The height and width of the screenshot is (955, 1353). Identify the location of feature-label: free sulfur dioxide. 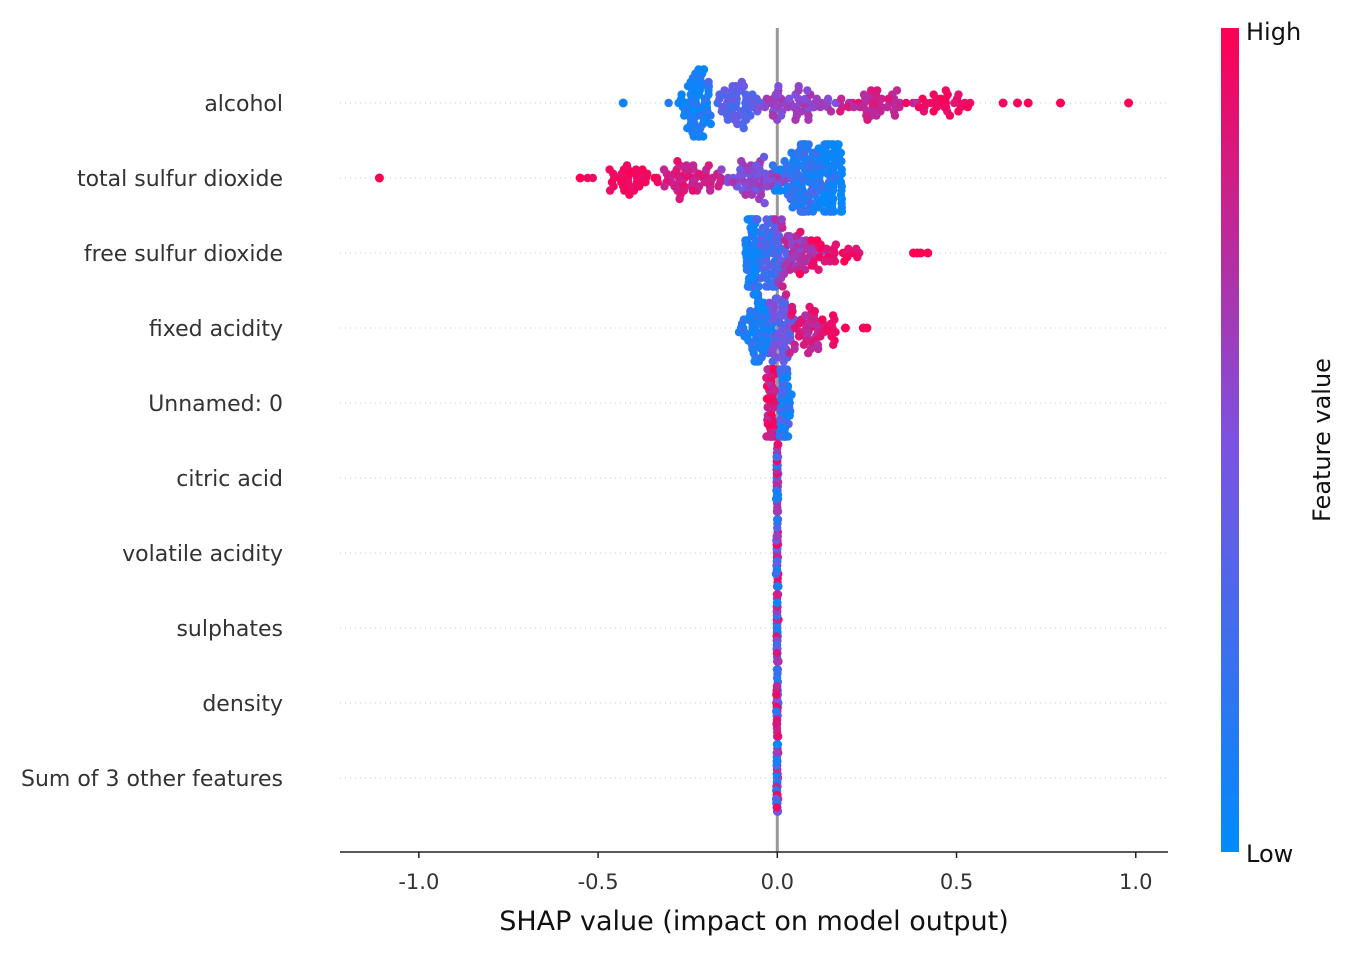
(183, 254).